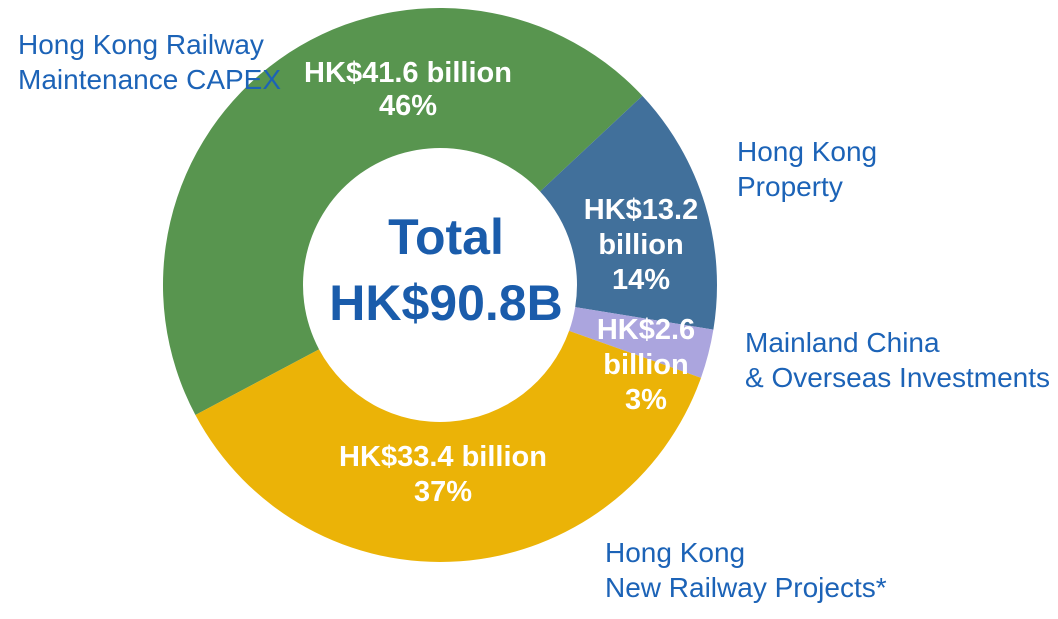 The image size is (1058, 619). What do you see at coordinates (641, 210) in the screenshot?
I see `slice-amount-label: HK$13.2` at bounding box center [641, 210].